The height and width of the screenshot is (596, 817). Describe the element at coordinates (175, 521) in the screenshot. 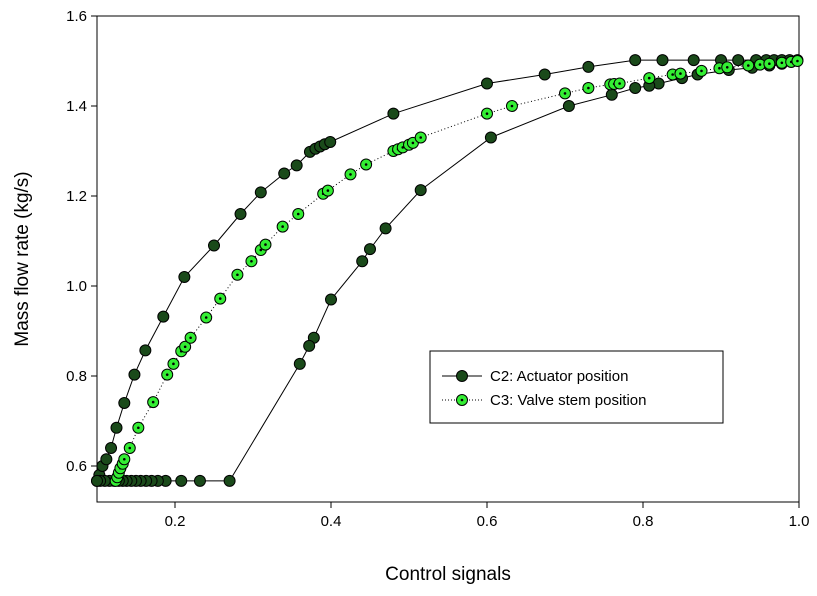

I see `x-tick-label: 0.2` at that location.